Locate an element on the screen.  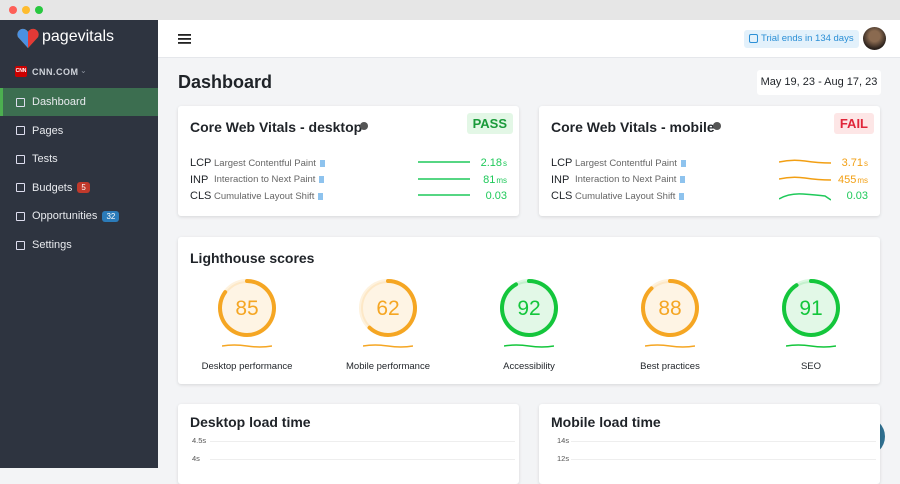
traffic-lights is located at coordinates (26, 10).